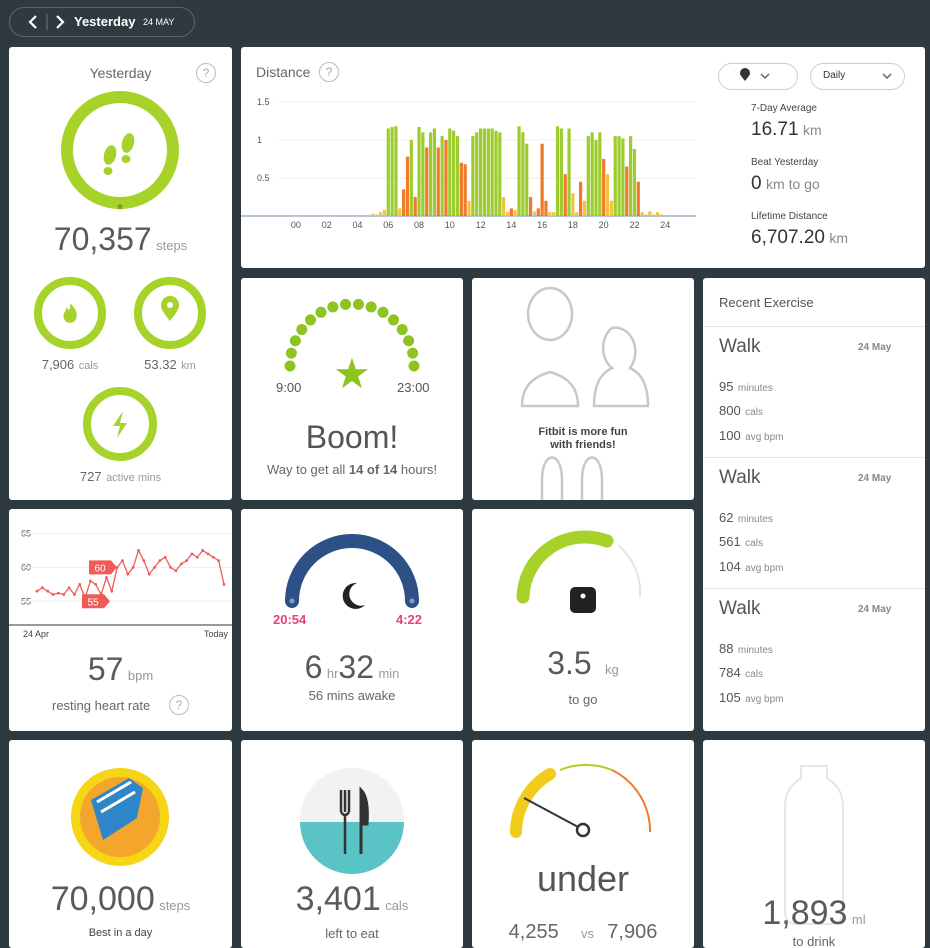 Image resolution: width=930 pixels, height=948 pixels. What do you see at coordinates (170, 308) in the screenshot?
I see `pin-icon` at bounding box center [170, 308].